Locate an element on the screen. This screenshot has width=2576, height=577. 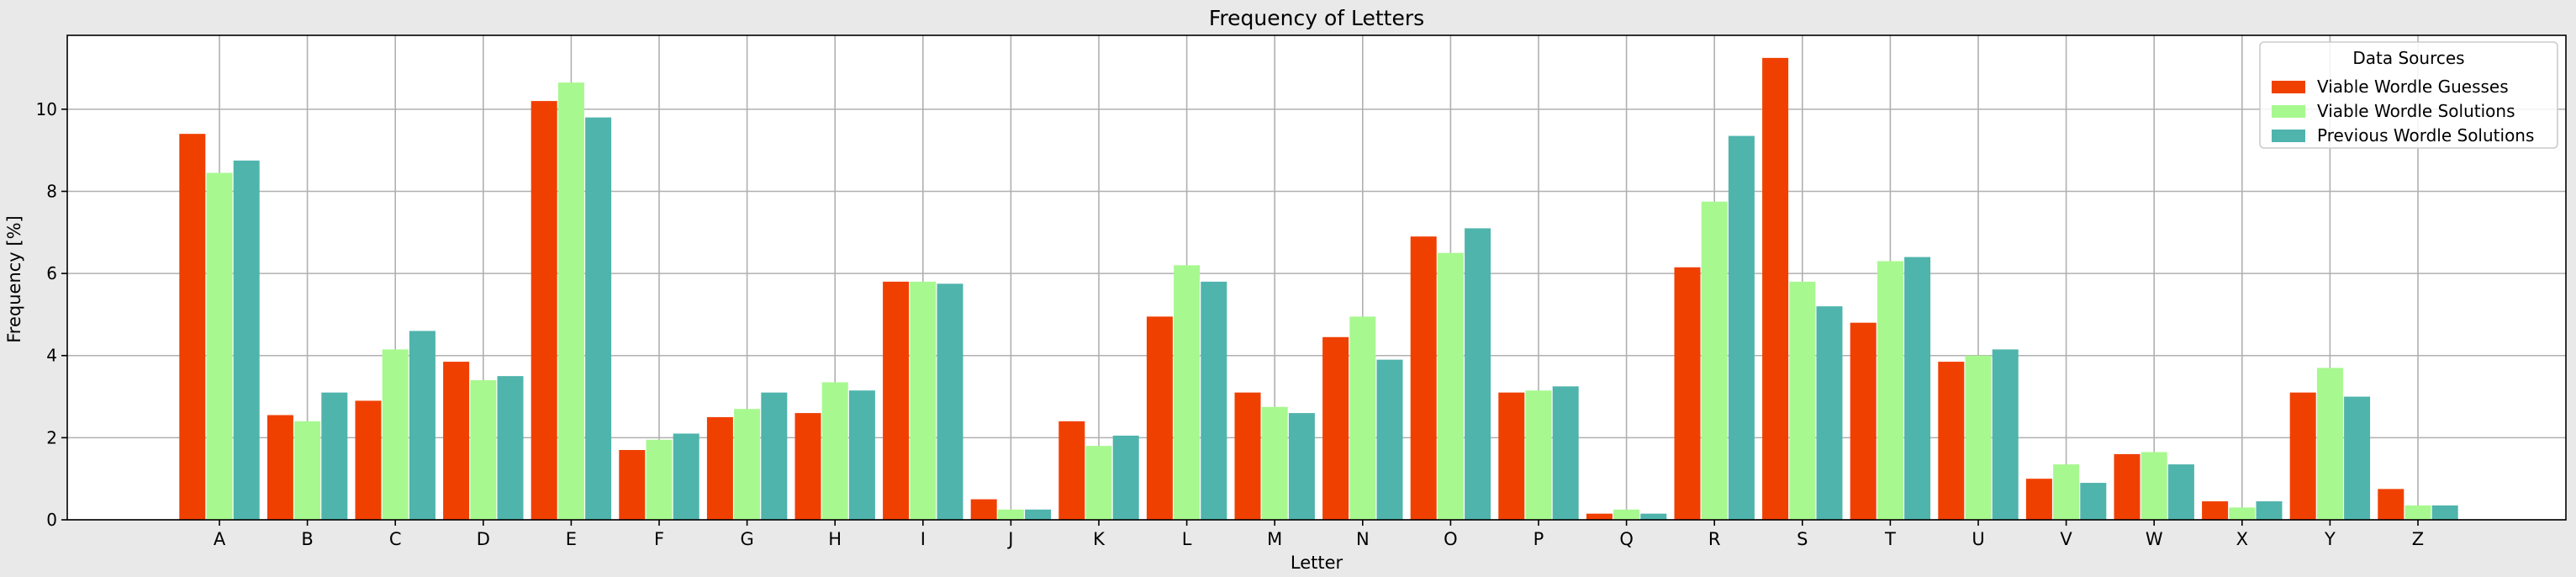
x-tick-label: C is located at coordinates (396, 539).